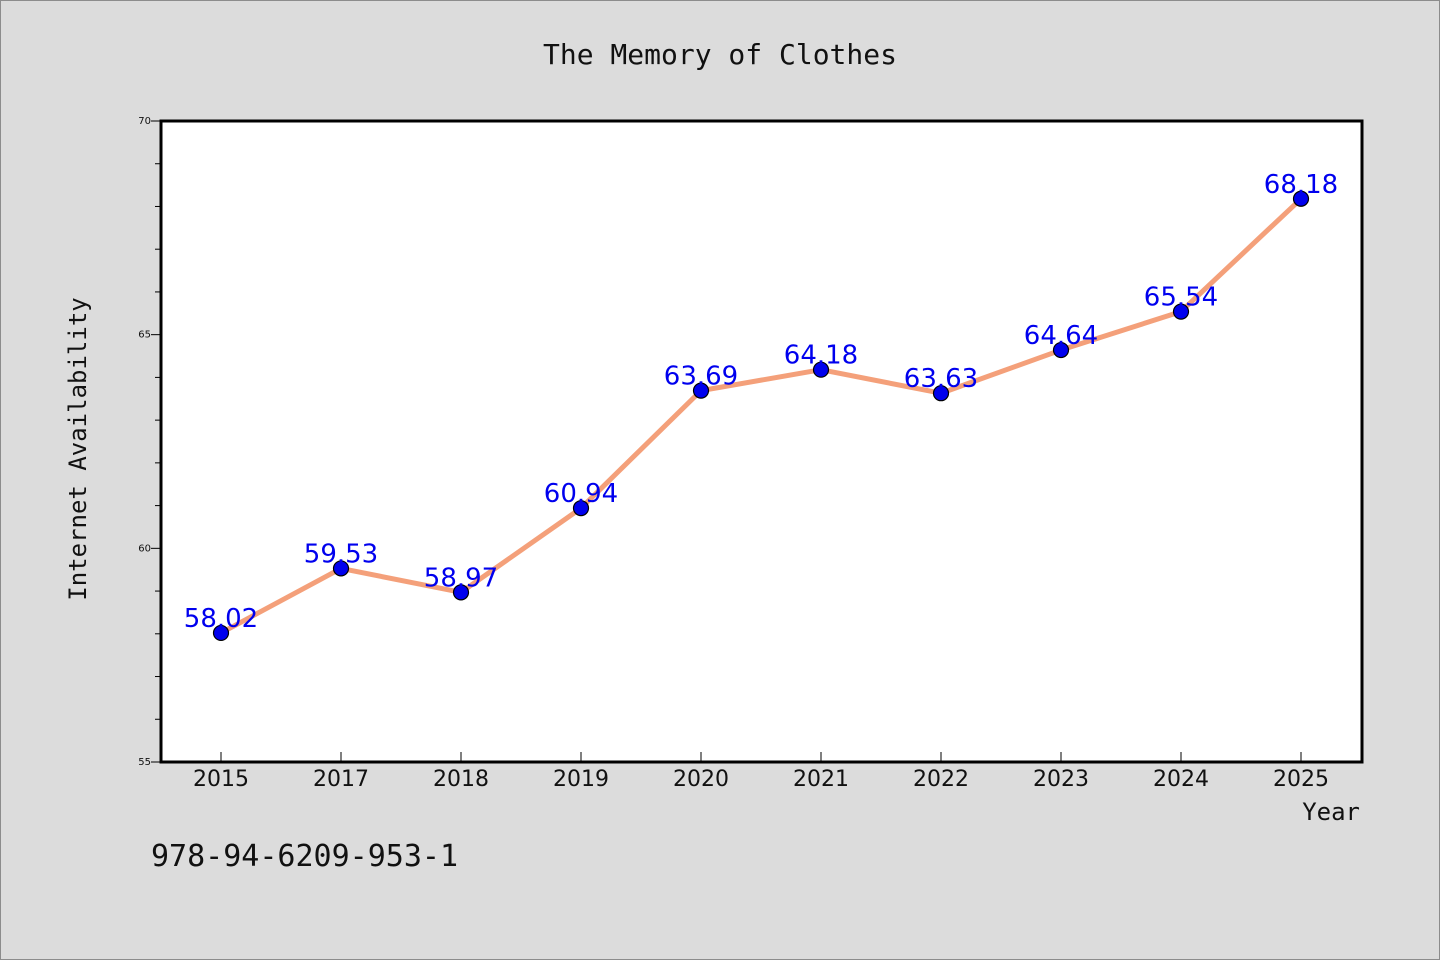 The height and width of the screenshot is (960, 1440). What do you see at coordinates (701, 377) in the screenshot?
I see `data-label: 63.69` at bounding box center [701, 377].